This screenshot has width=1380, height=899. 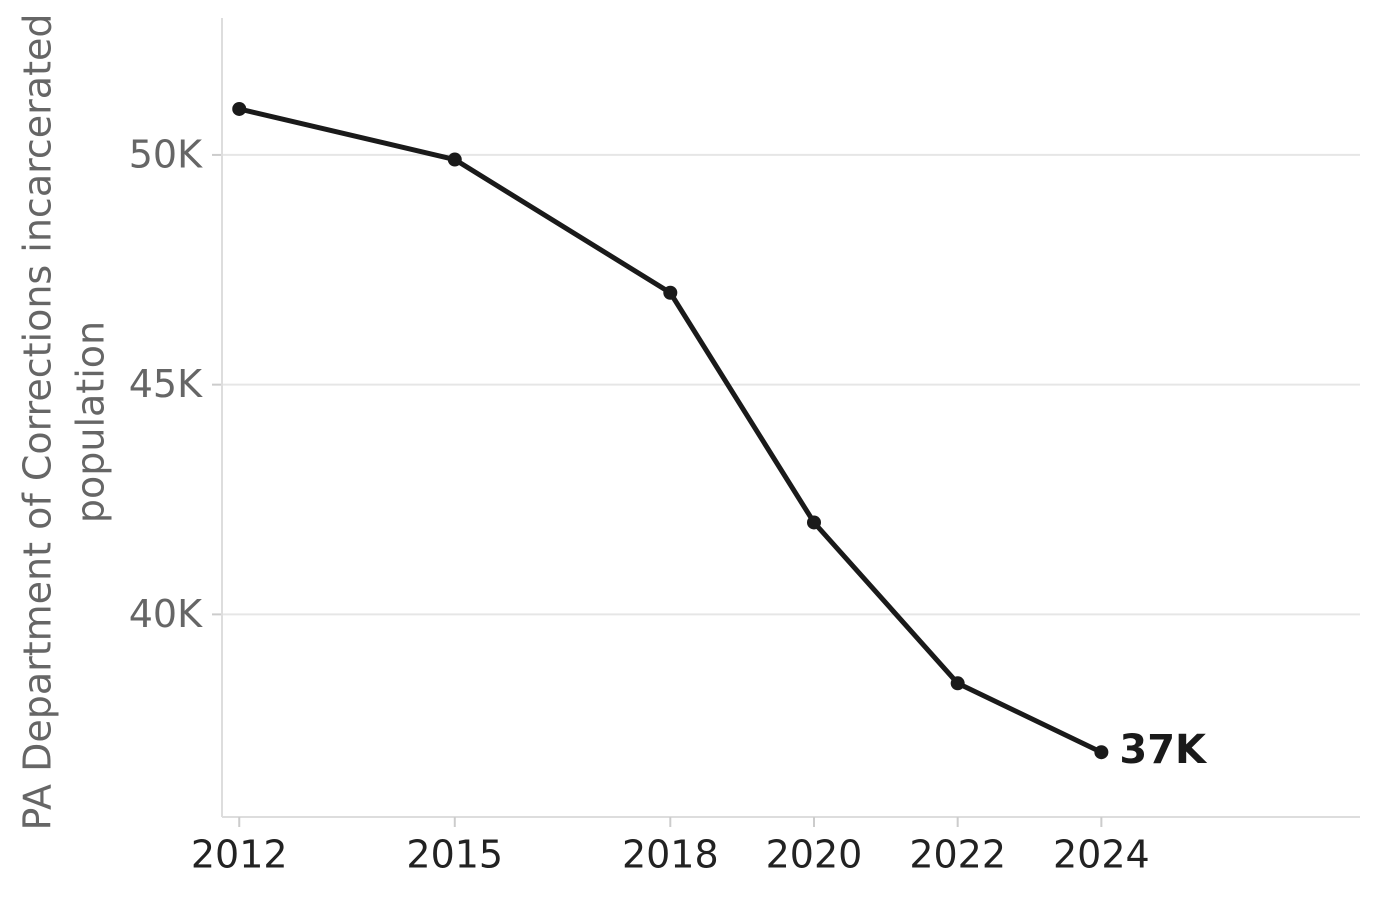 I want to click on y-tick-label: 45K, so click(x=166, y=384).